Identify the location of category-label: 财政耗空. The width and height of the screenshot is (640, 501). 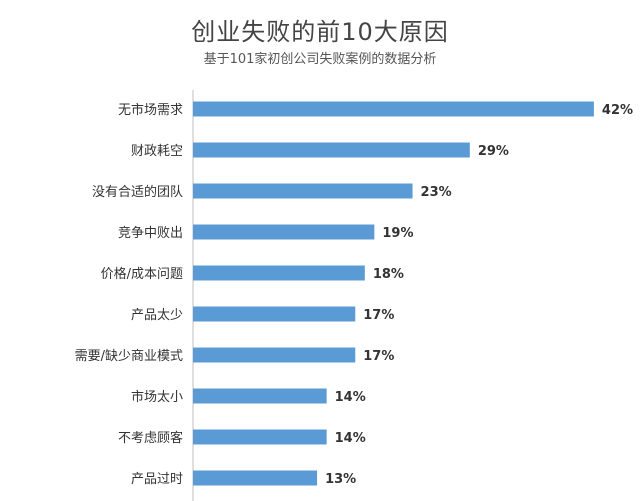
(157, 151).